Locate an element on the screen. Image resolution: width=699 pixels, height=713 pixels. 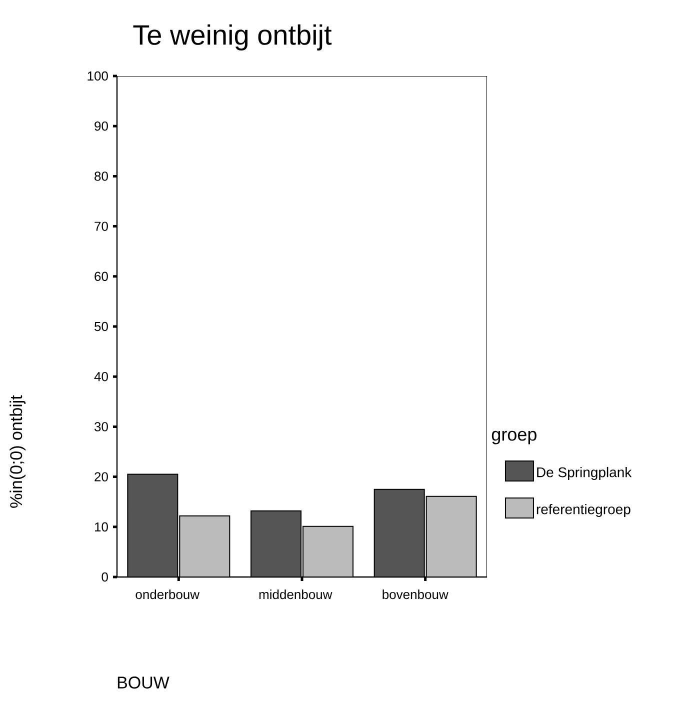
legend-label: De Springplank is located at coordinates (584, 473).